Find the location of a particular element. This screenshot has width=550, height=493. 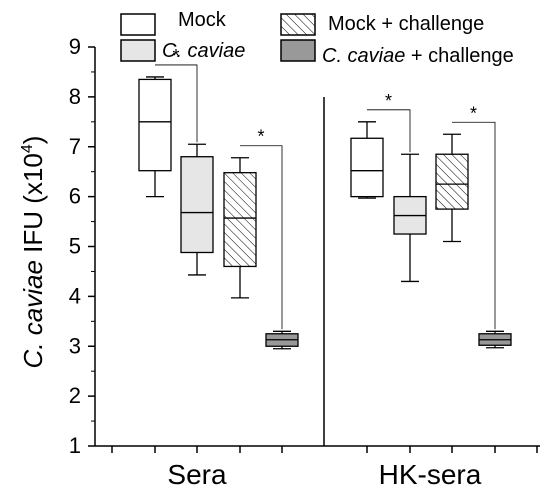

y-axis-title-close: ) is located at coordinates (33, 140).